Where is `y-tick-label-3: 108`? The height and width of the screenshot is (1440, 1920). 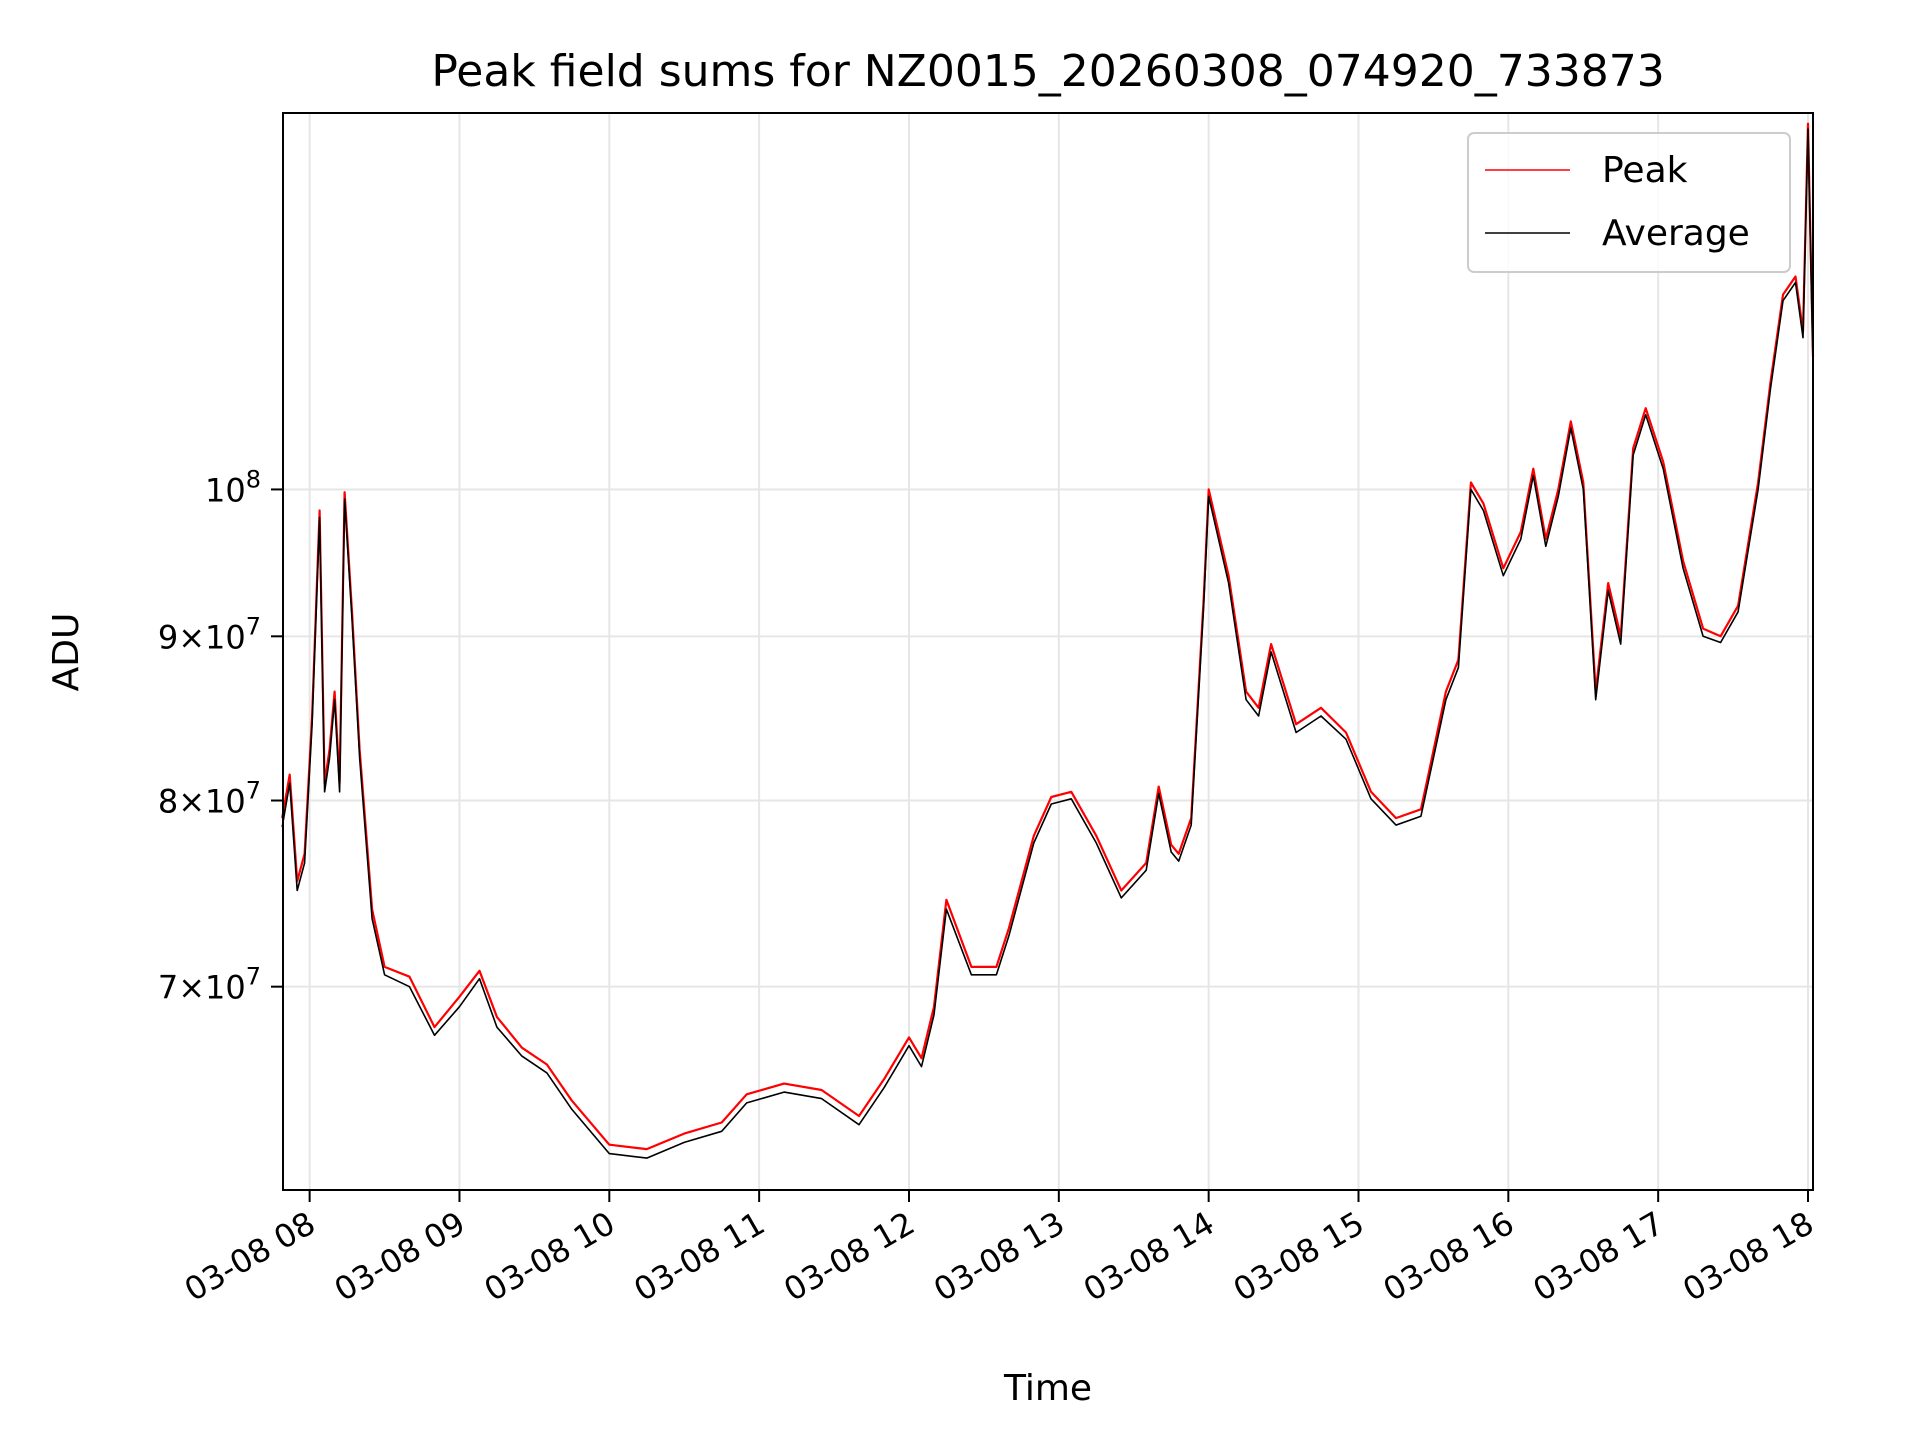 y-tick-label-3: 108 is located at coordinates (233, 487).